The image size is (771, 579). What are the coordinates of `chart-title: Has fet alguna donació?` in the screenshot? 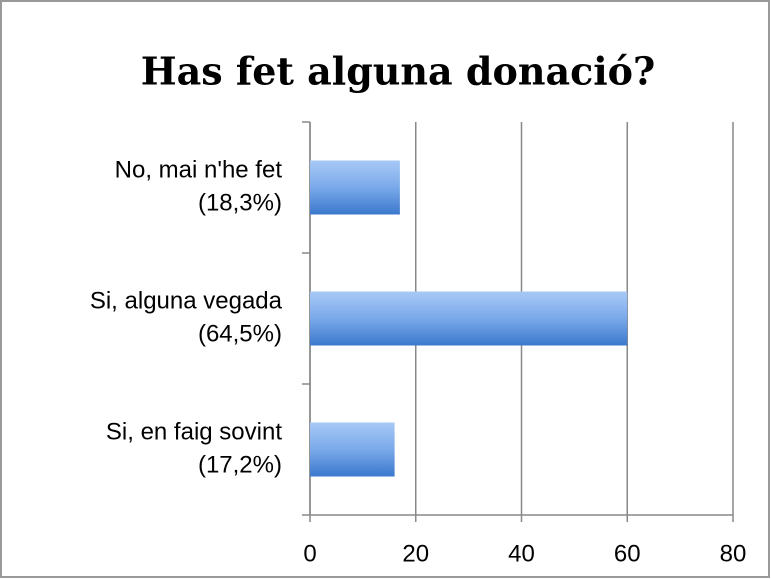 It's located at (398, 71).